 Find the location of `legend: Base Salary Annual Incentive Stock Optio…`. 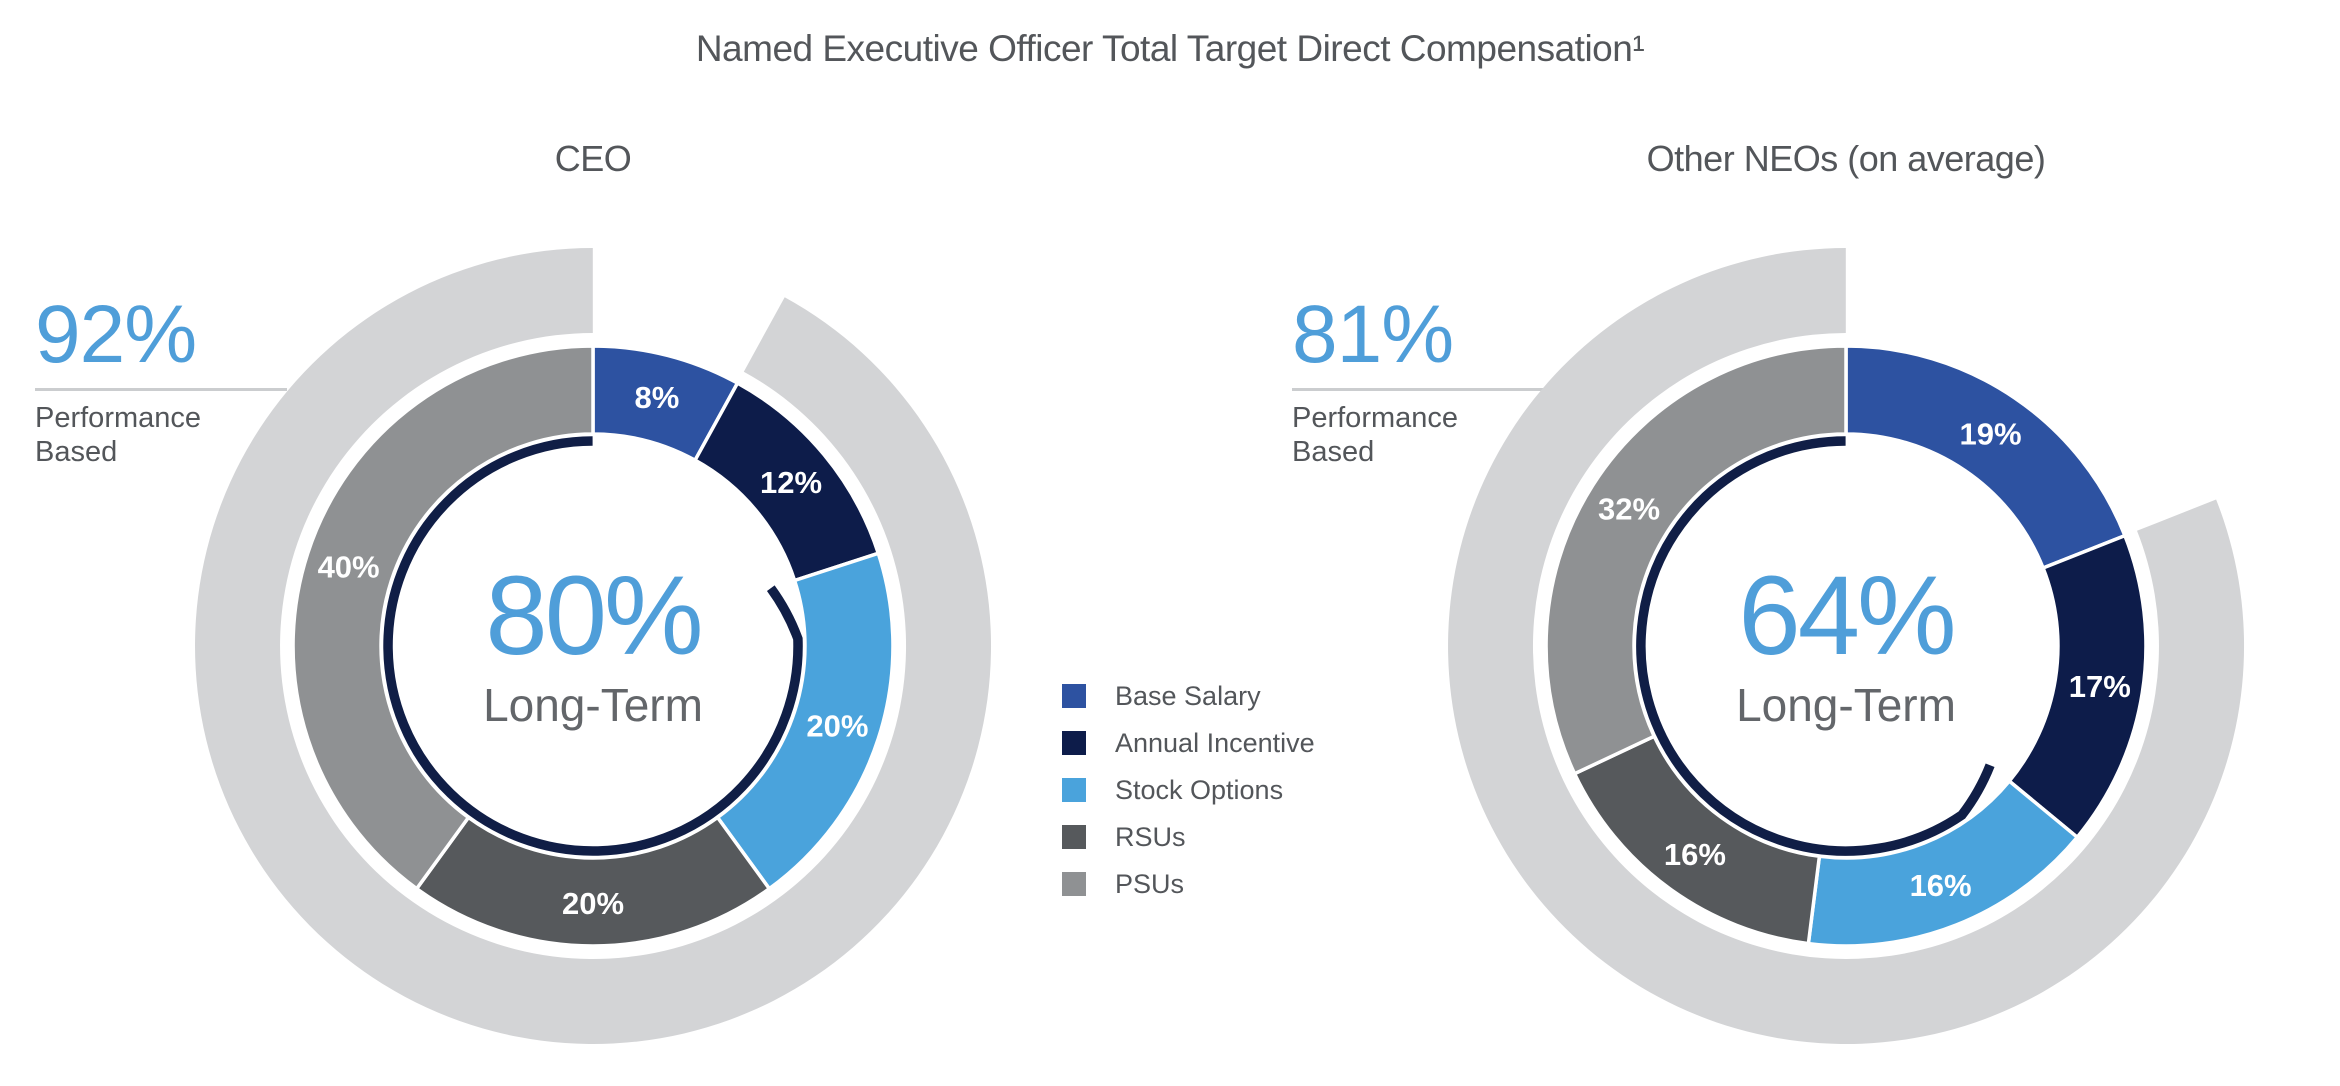

legend: Base Salary Annual Incentive Stock Optio… is located at coordinates (1188, 800).